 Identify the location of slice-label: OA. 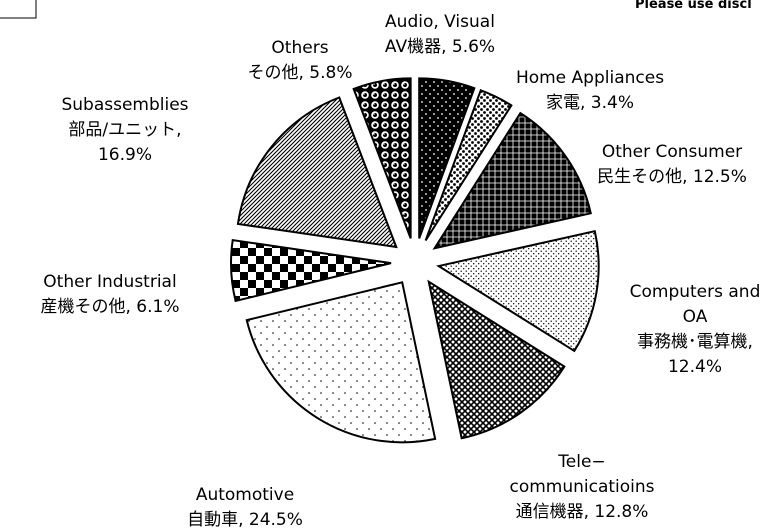
(695, 317).